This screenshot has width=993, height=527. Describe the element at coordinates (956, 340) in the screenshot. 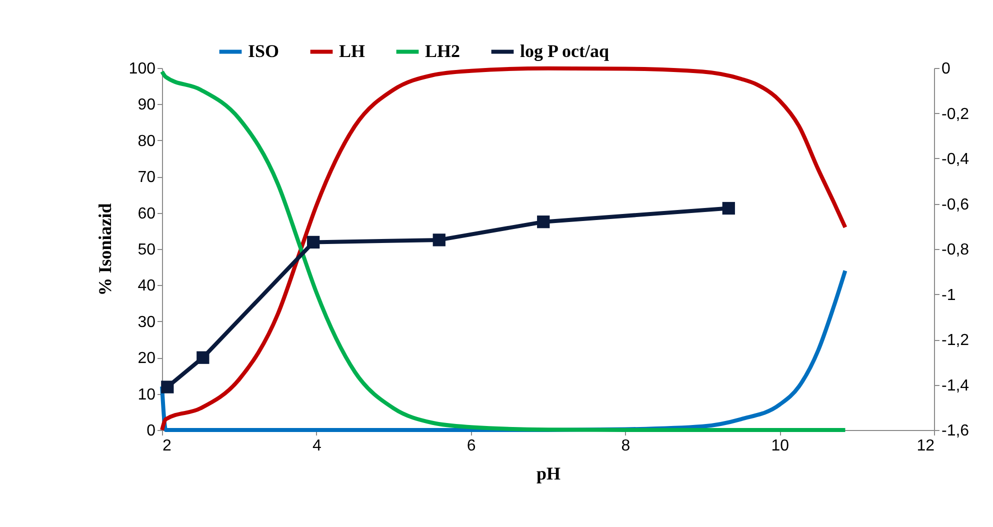

I see `y2-tick-label: -1,2` at that location.